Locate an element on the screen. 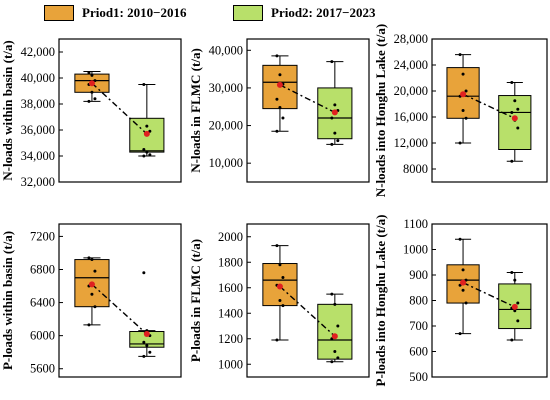 The width and height of the screenshot is (550, 400). y-axis-label: N-loads in FLMC (t/a) is located at coordinates (195, 110).